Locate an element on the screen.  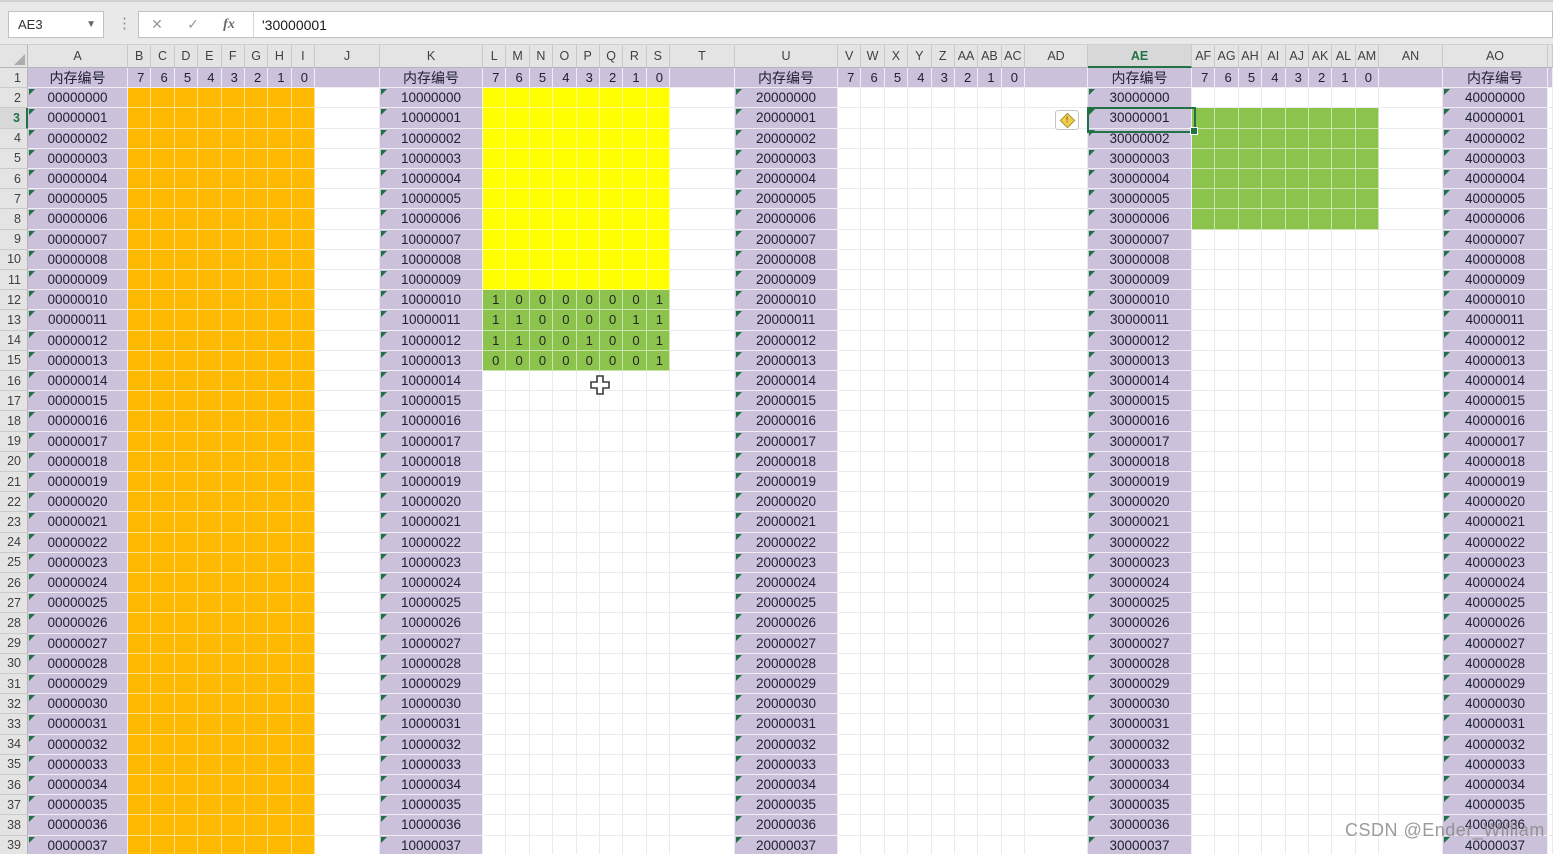
cell-Y17 is located at coordinates (920, 401).